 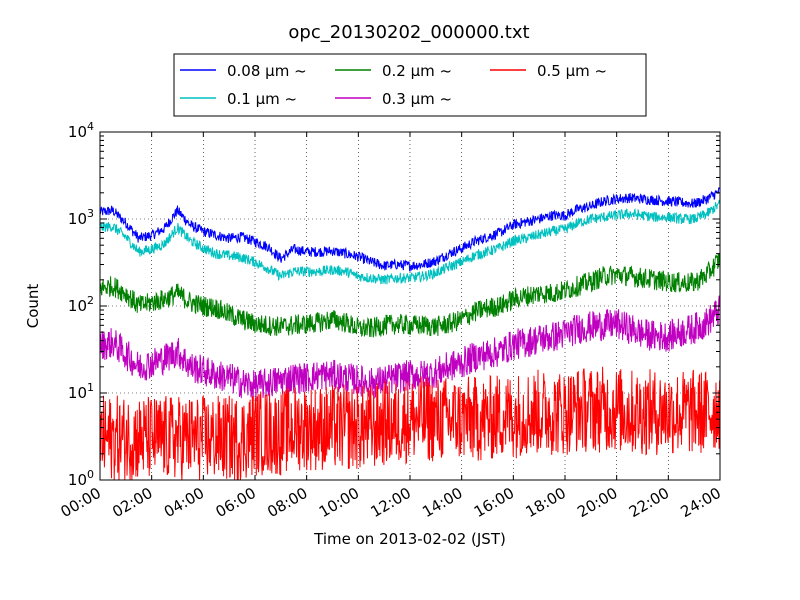 I want to click on y-tick-label: 10², so click(x=81, y=304).